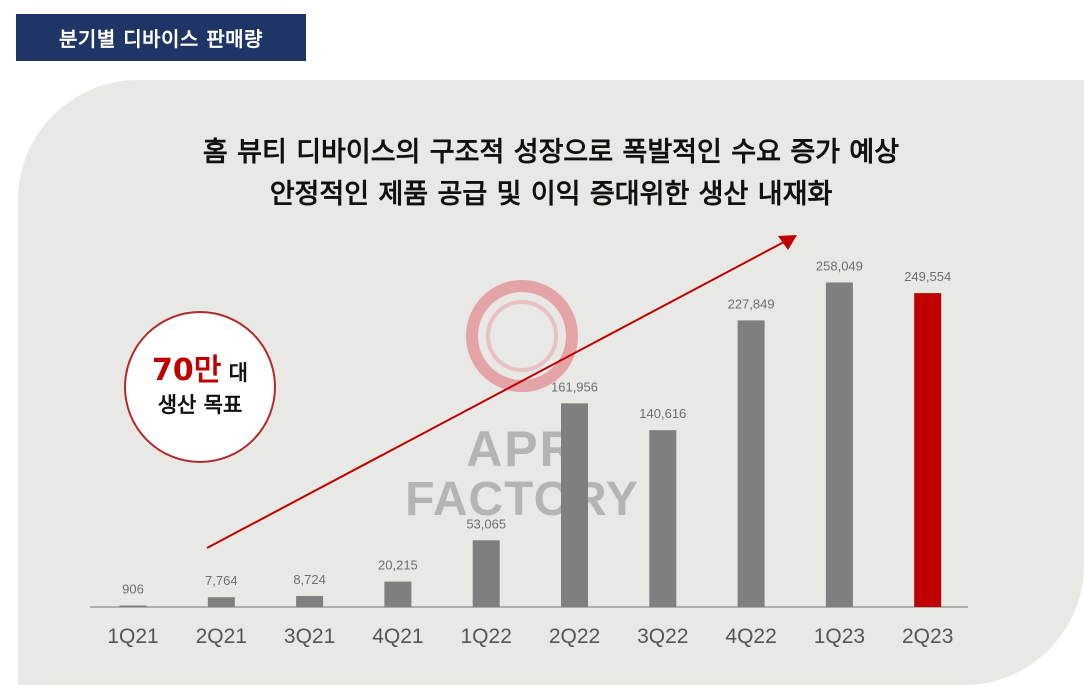  I want to click on bar-2q23, so click(928, 450).